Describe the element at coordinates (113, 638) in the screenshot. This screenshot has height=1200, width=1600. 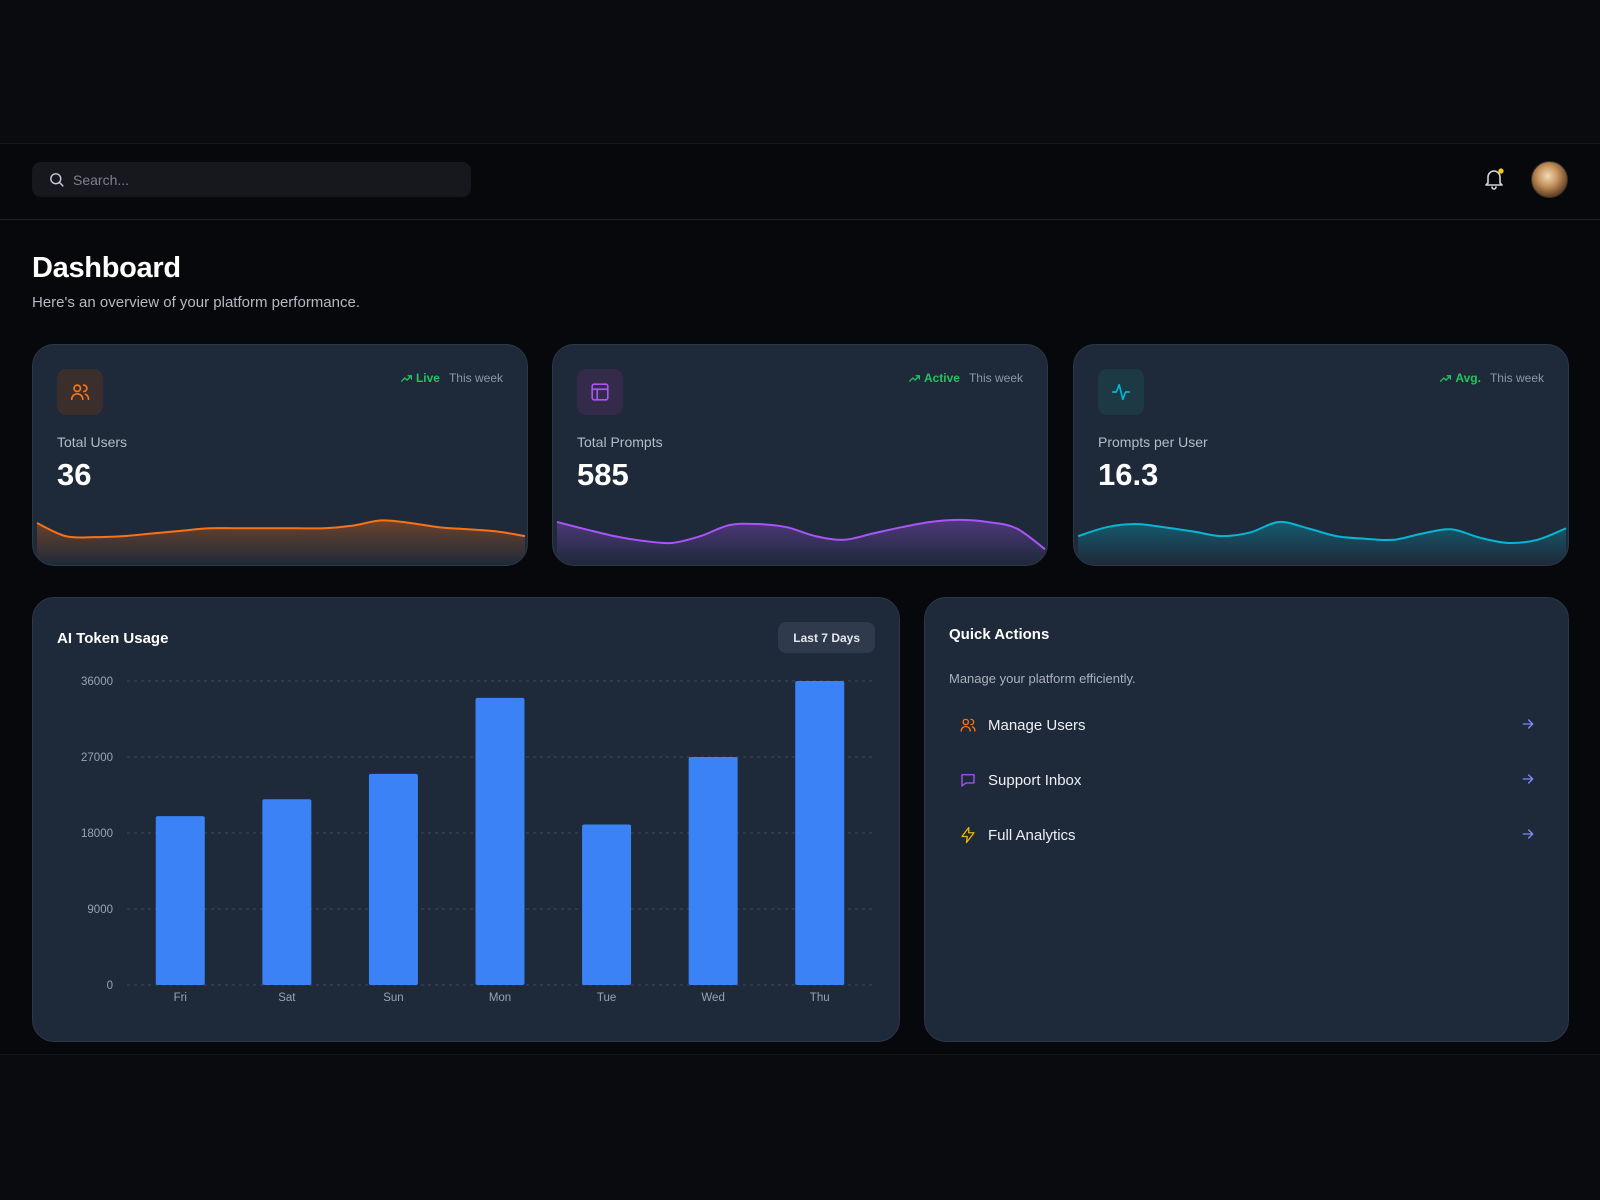
I see `chart-title: AI Token Usage` at that location.